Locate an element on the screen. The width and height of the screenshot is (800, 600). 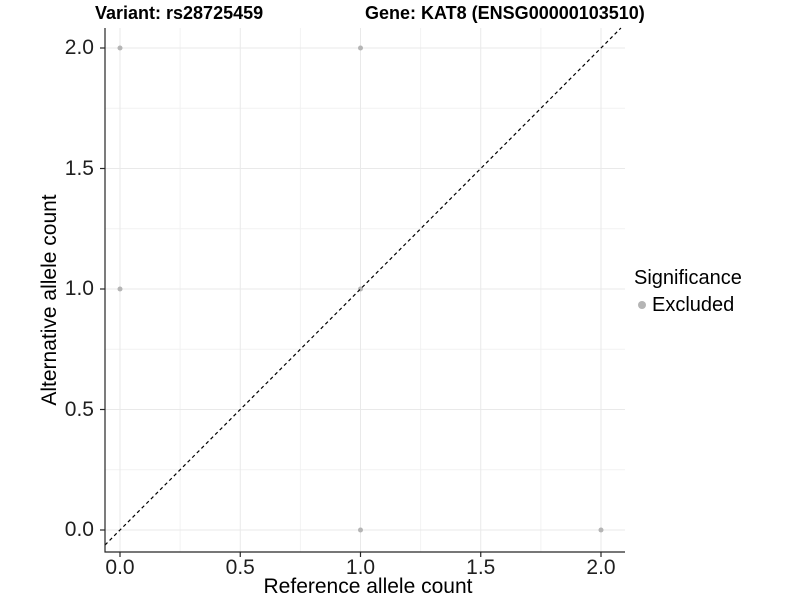
excluded-point-icon is located at coordinates (642, 305).